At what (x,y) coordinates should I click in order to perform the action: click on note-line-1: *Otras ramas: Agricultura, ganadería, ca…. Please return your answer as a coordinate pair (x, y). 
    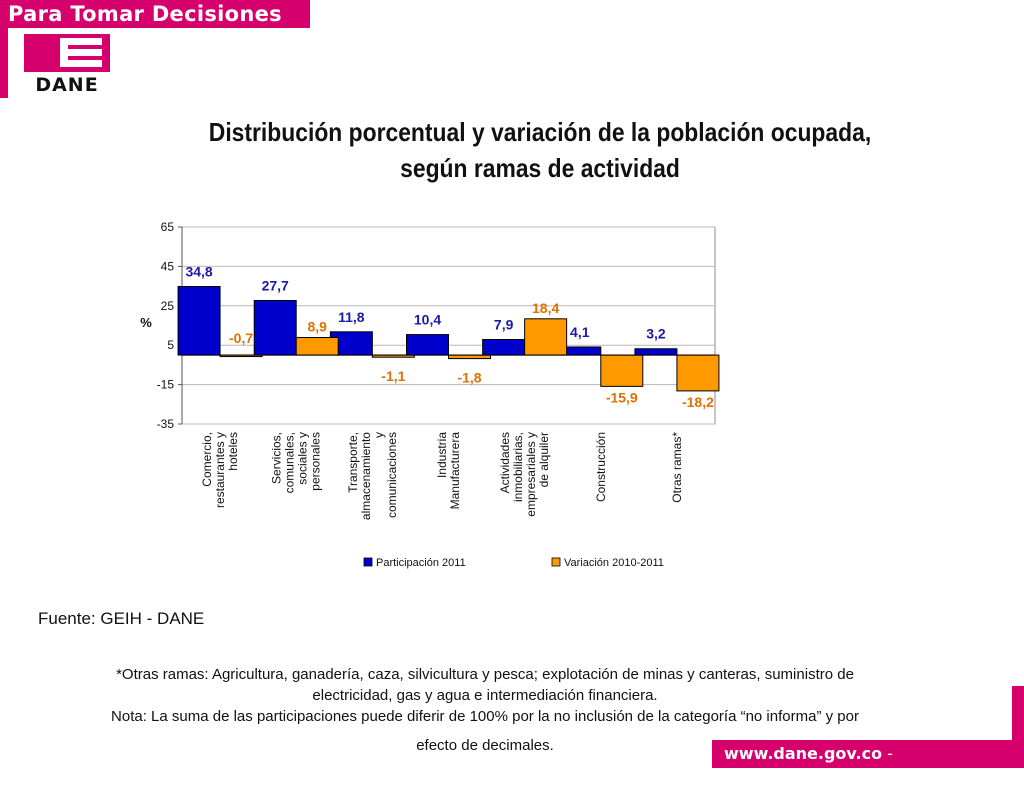
    Looking at the image, I should click on (485, 674).